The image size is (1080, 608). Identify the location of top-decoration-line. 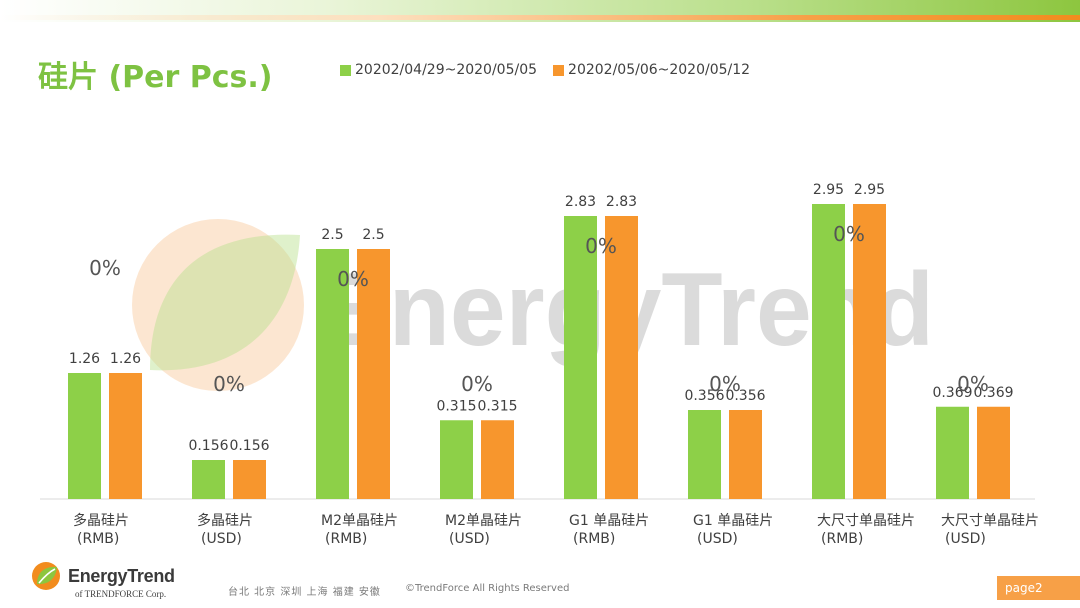
(540, 17).